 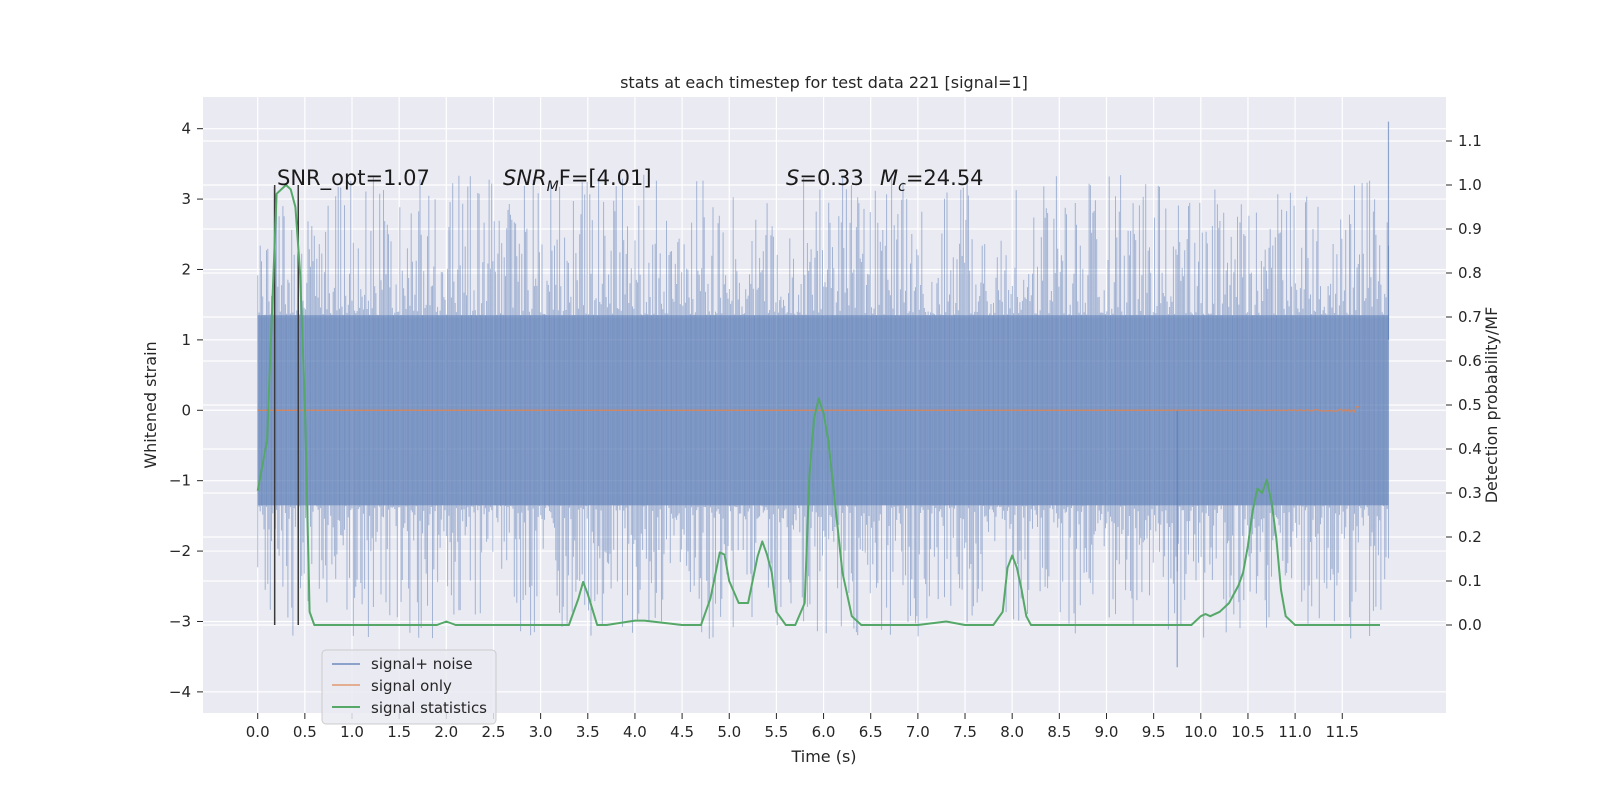 I want to click on annotation-snr-mf: SNRMF=[4.01], so click(x=577, y=180).